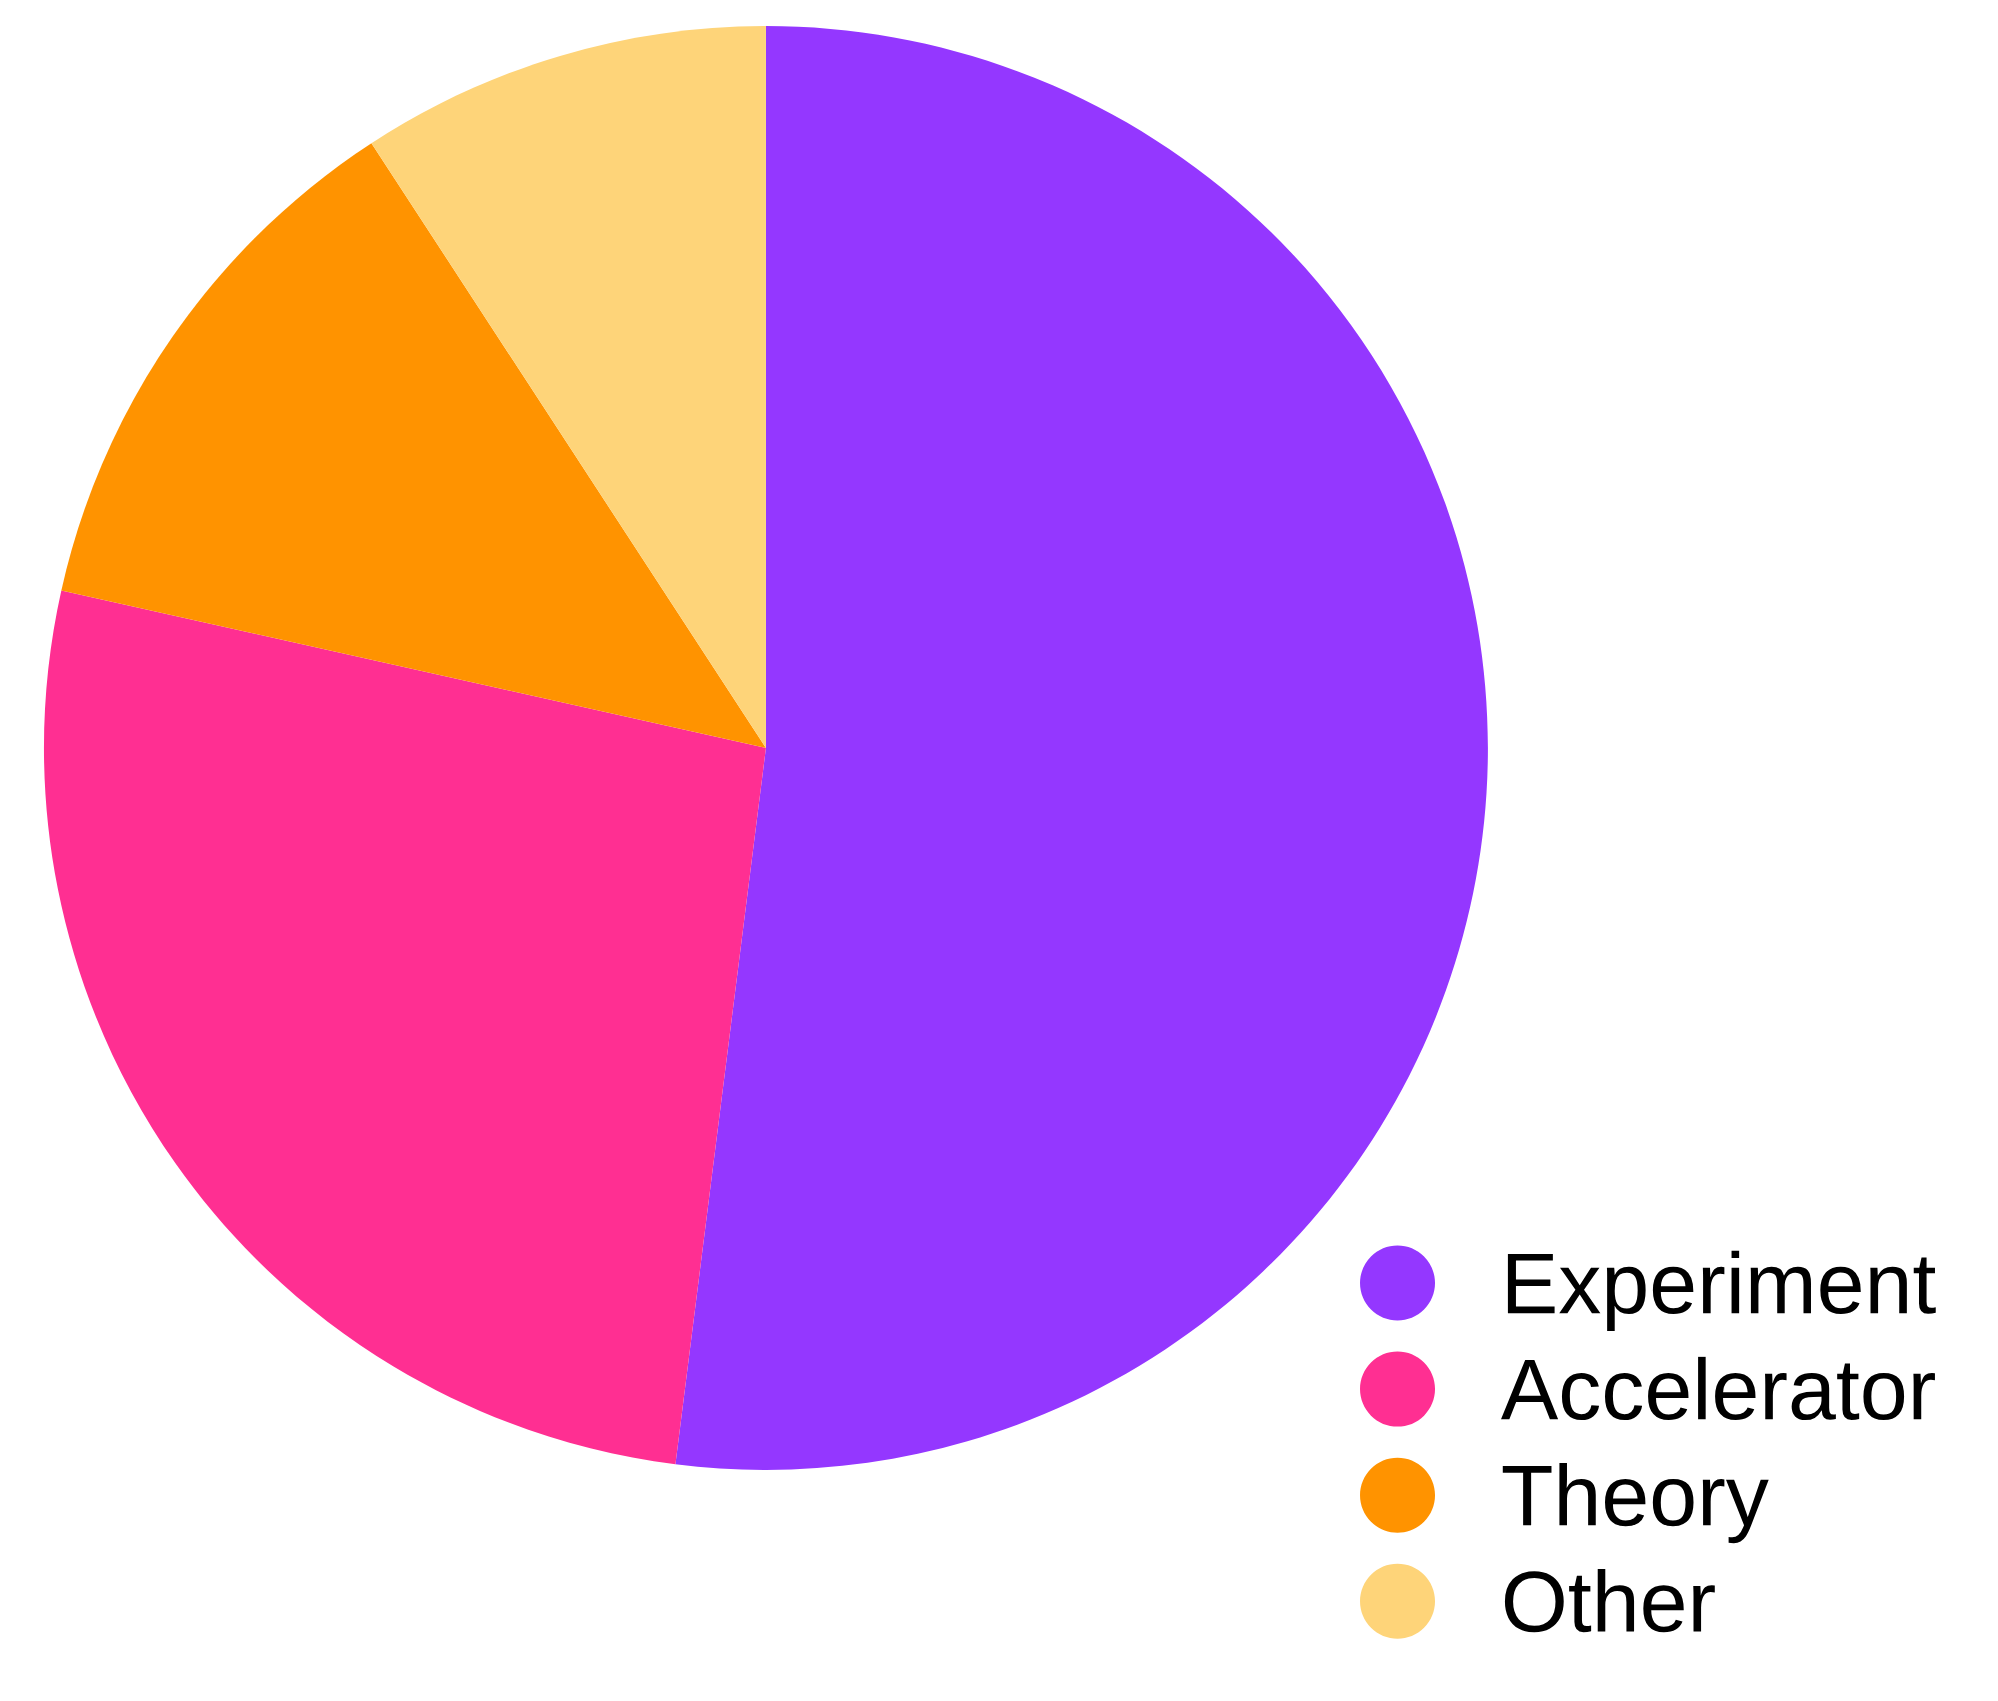 The image size is (1998, 1701). Describe the element at coordinates (1609, 1601) in the screenshot. I see `legend-label: Other` at that location.